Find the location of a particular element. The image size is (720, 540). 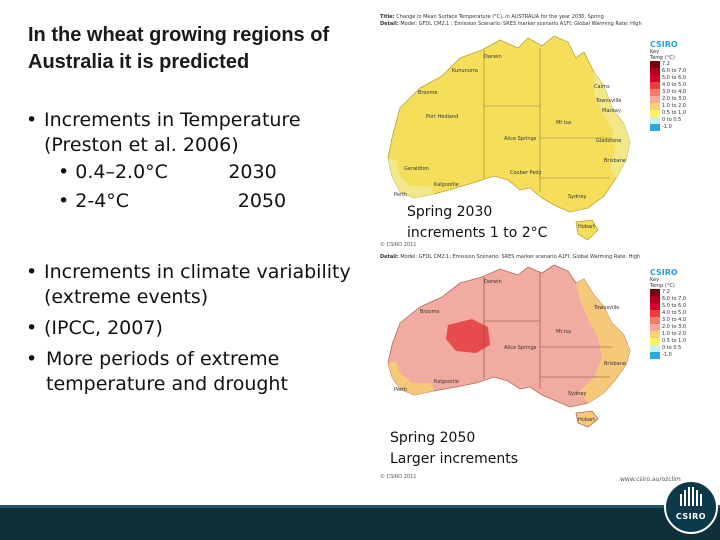

sub-bullet-2050: • 2-4°C 2050 is located at coordinates (172, 201).